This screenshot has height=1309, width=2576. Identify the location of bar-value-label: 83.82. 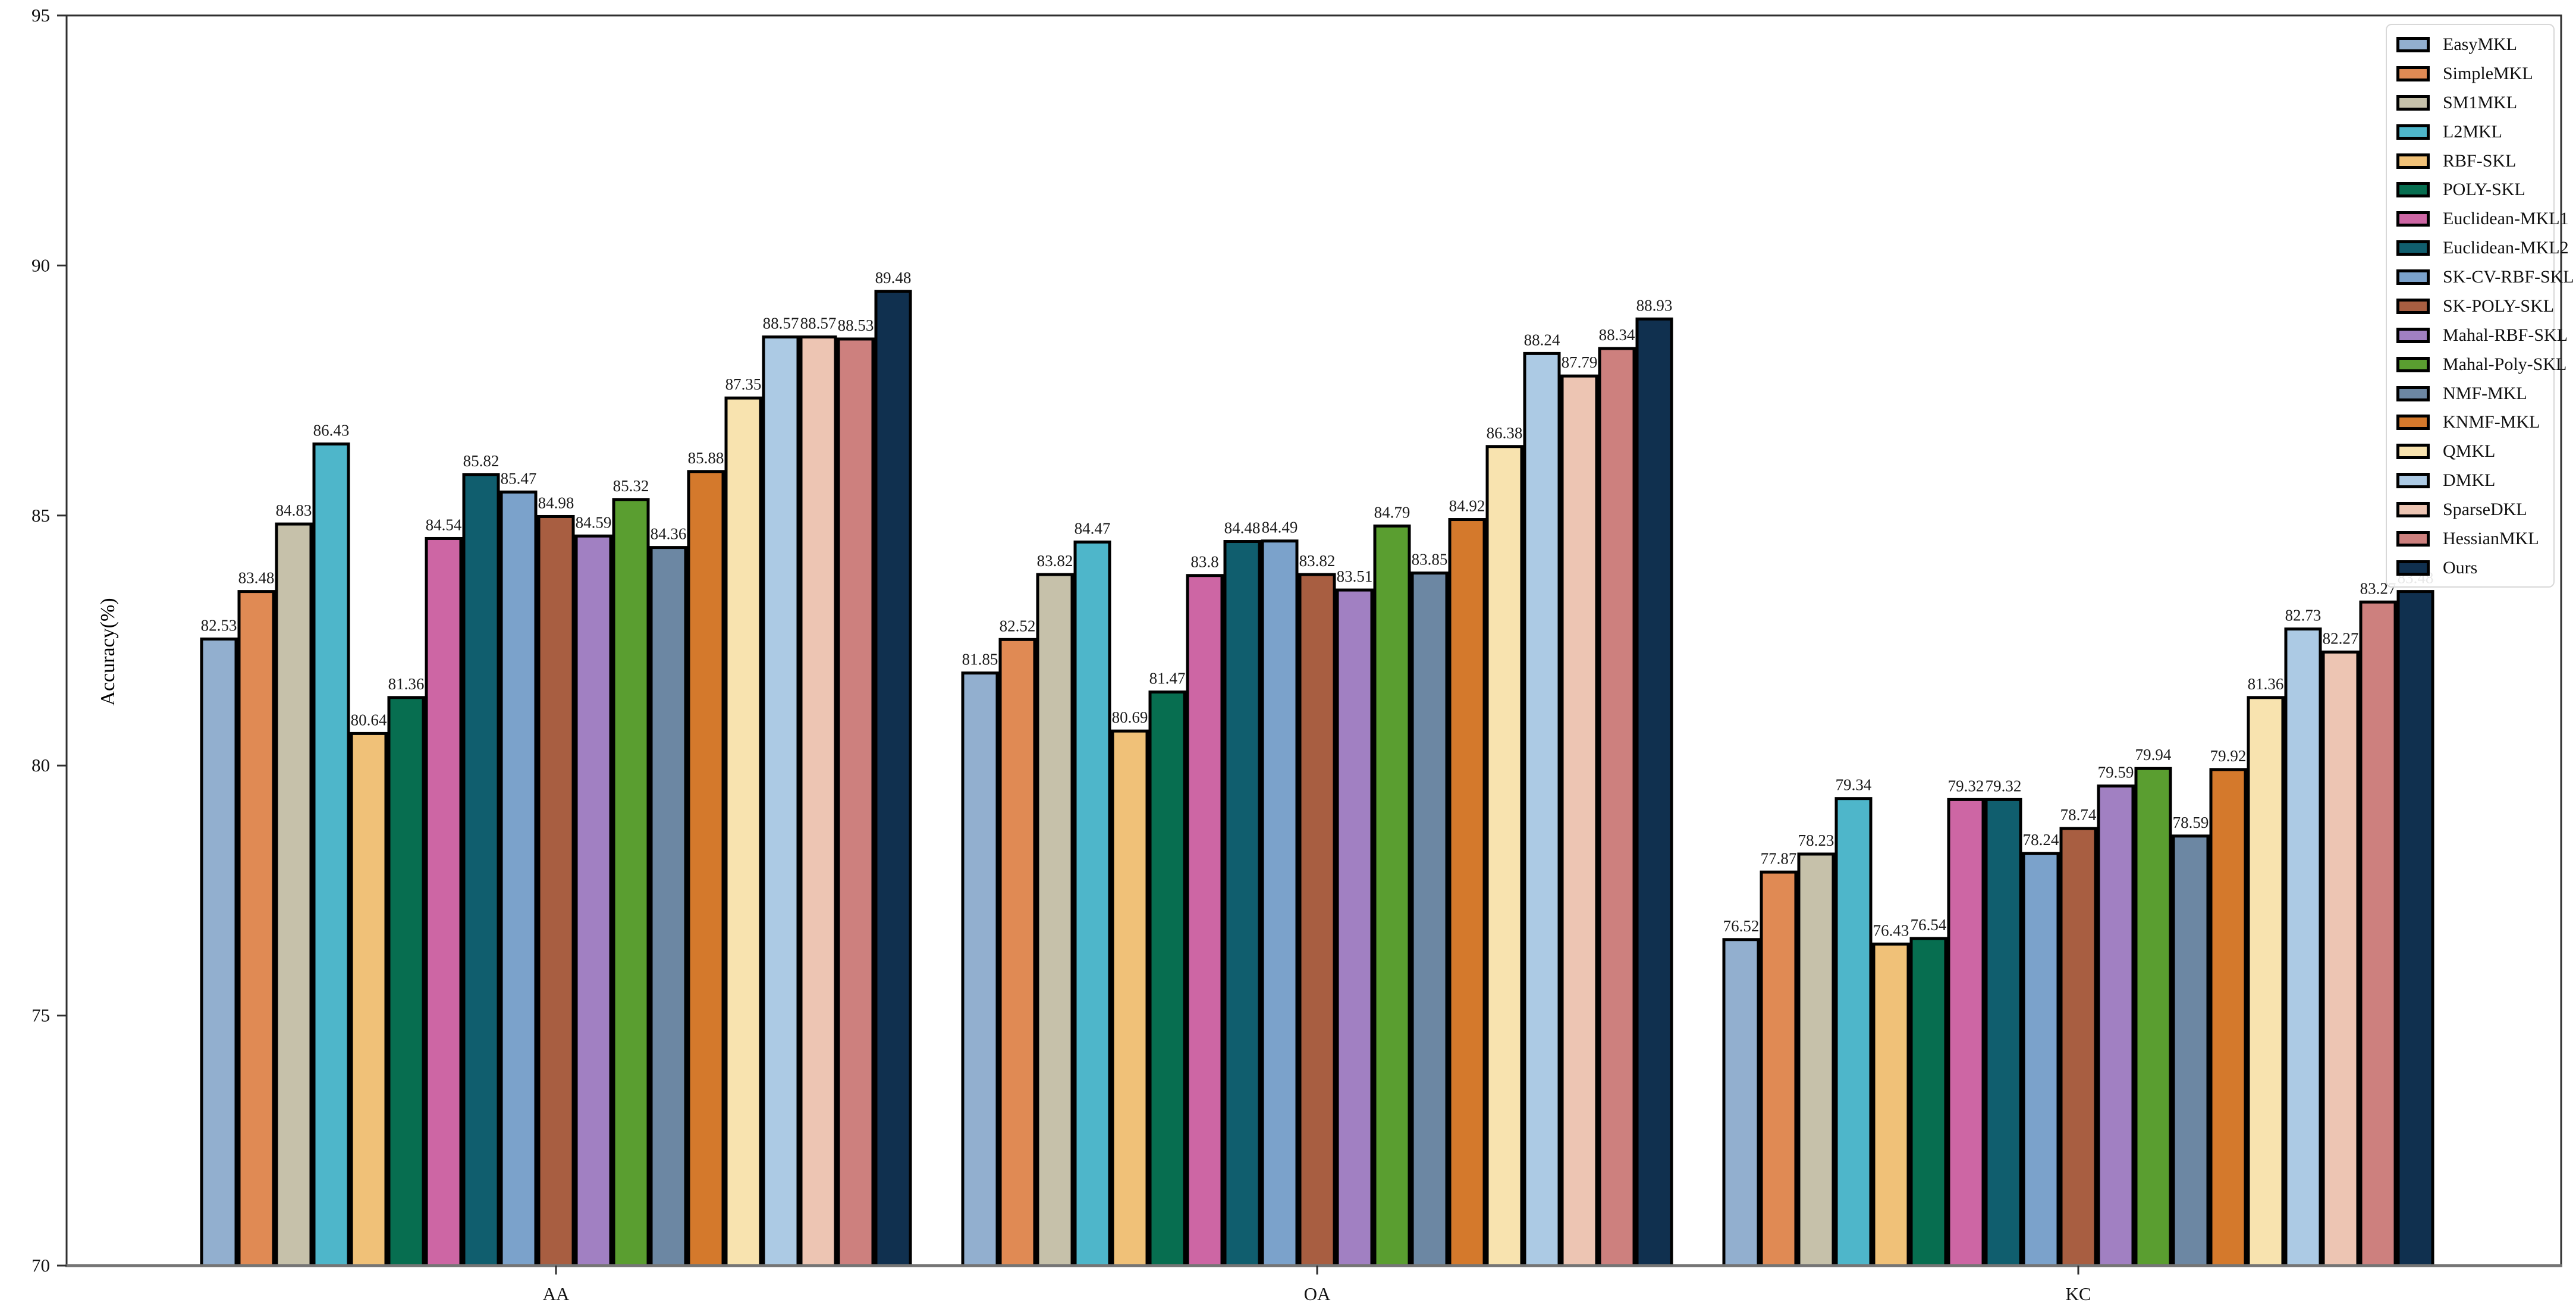
(1317, 561).